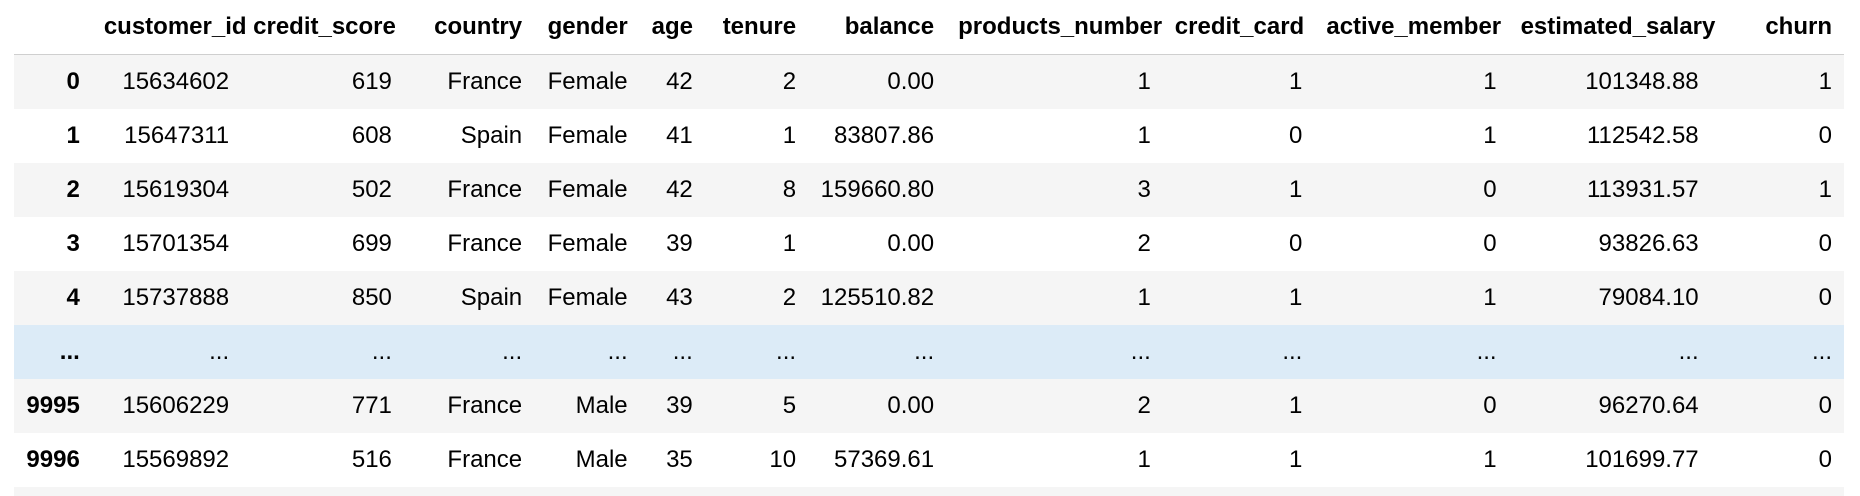 This screenshot has height=496, width=1860. Describe the element at coordinates (1642, 189) in the screenshot. I see `table-cell: 113931.57` at that location.